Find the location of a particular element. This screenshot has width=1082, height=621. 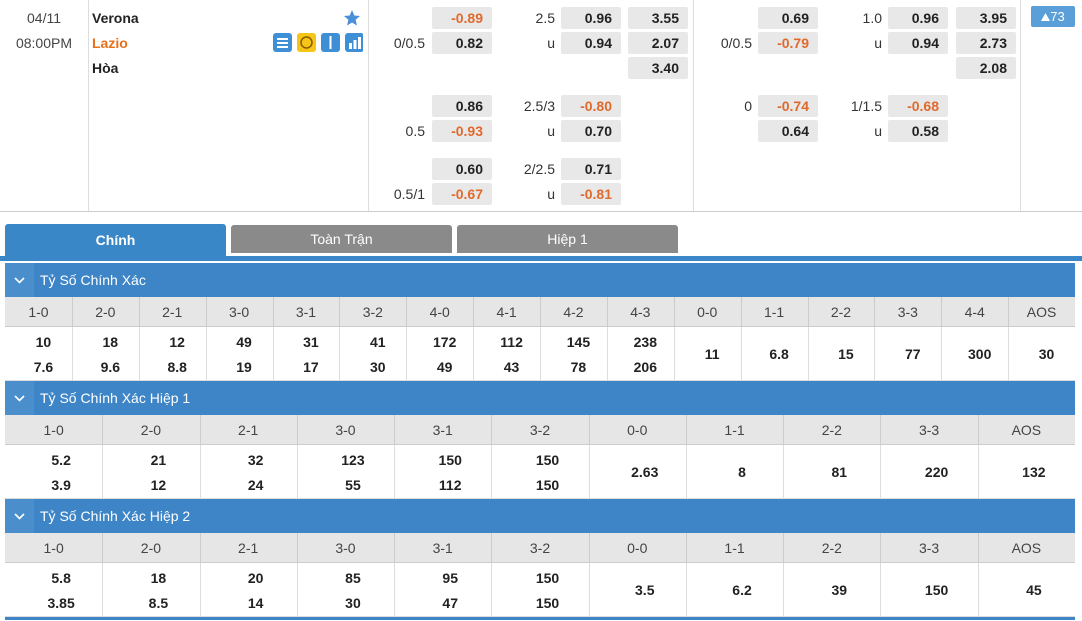

score-odds: 24 is located at coordinates (255, 485).